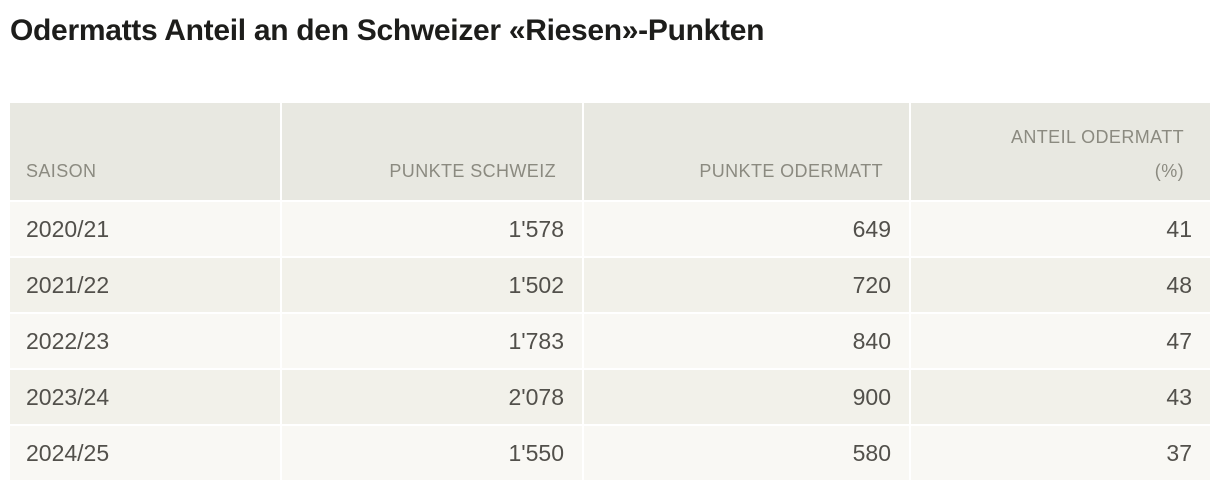 This screenshot has height=494, width=1220. I want to click on column-header-saison: SAISON, so click(145, 152).